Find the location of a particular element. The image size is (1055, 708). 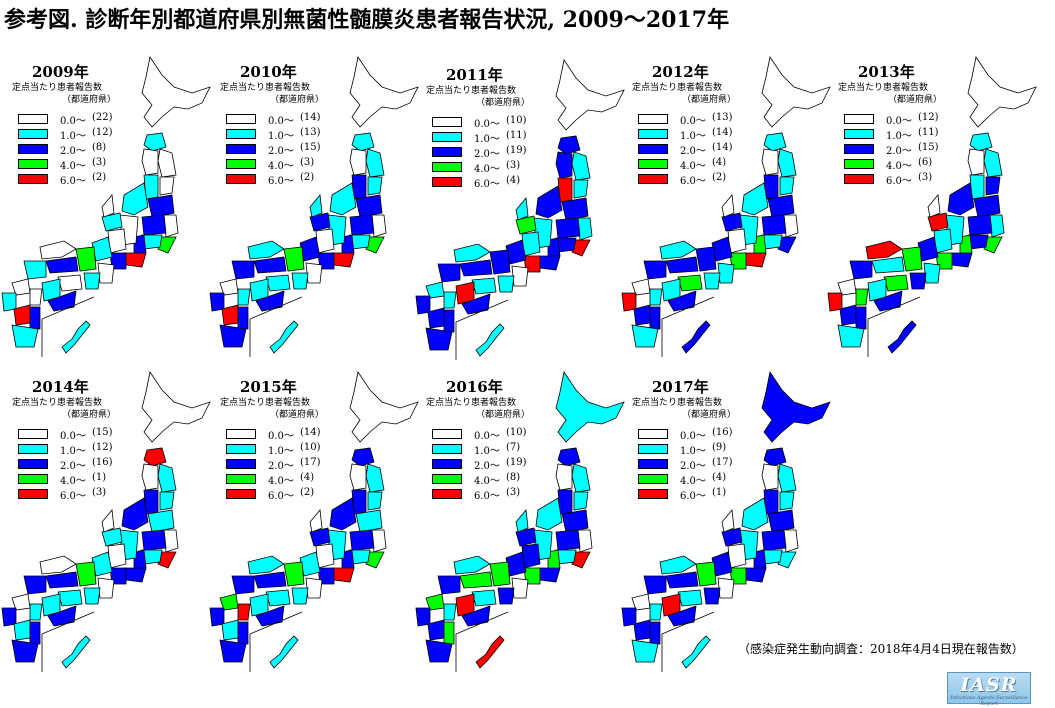

legend-count: (11) is located at coordinates (516, 135).